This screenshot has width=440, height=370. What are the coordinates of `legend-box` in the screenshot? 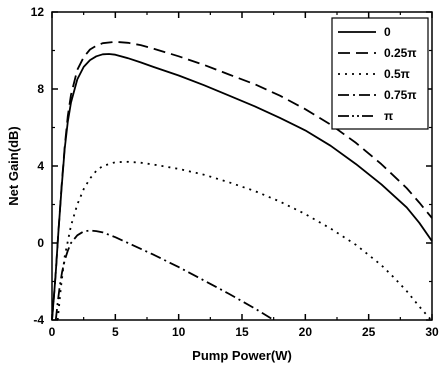 It's located at (380, 73).